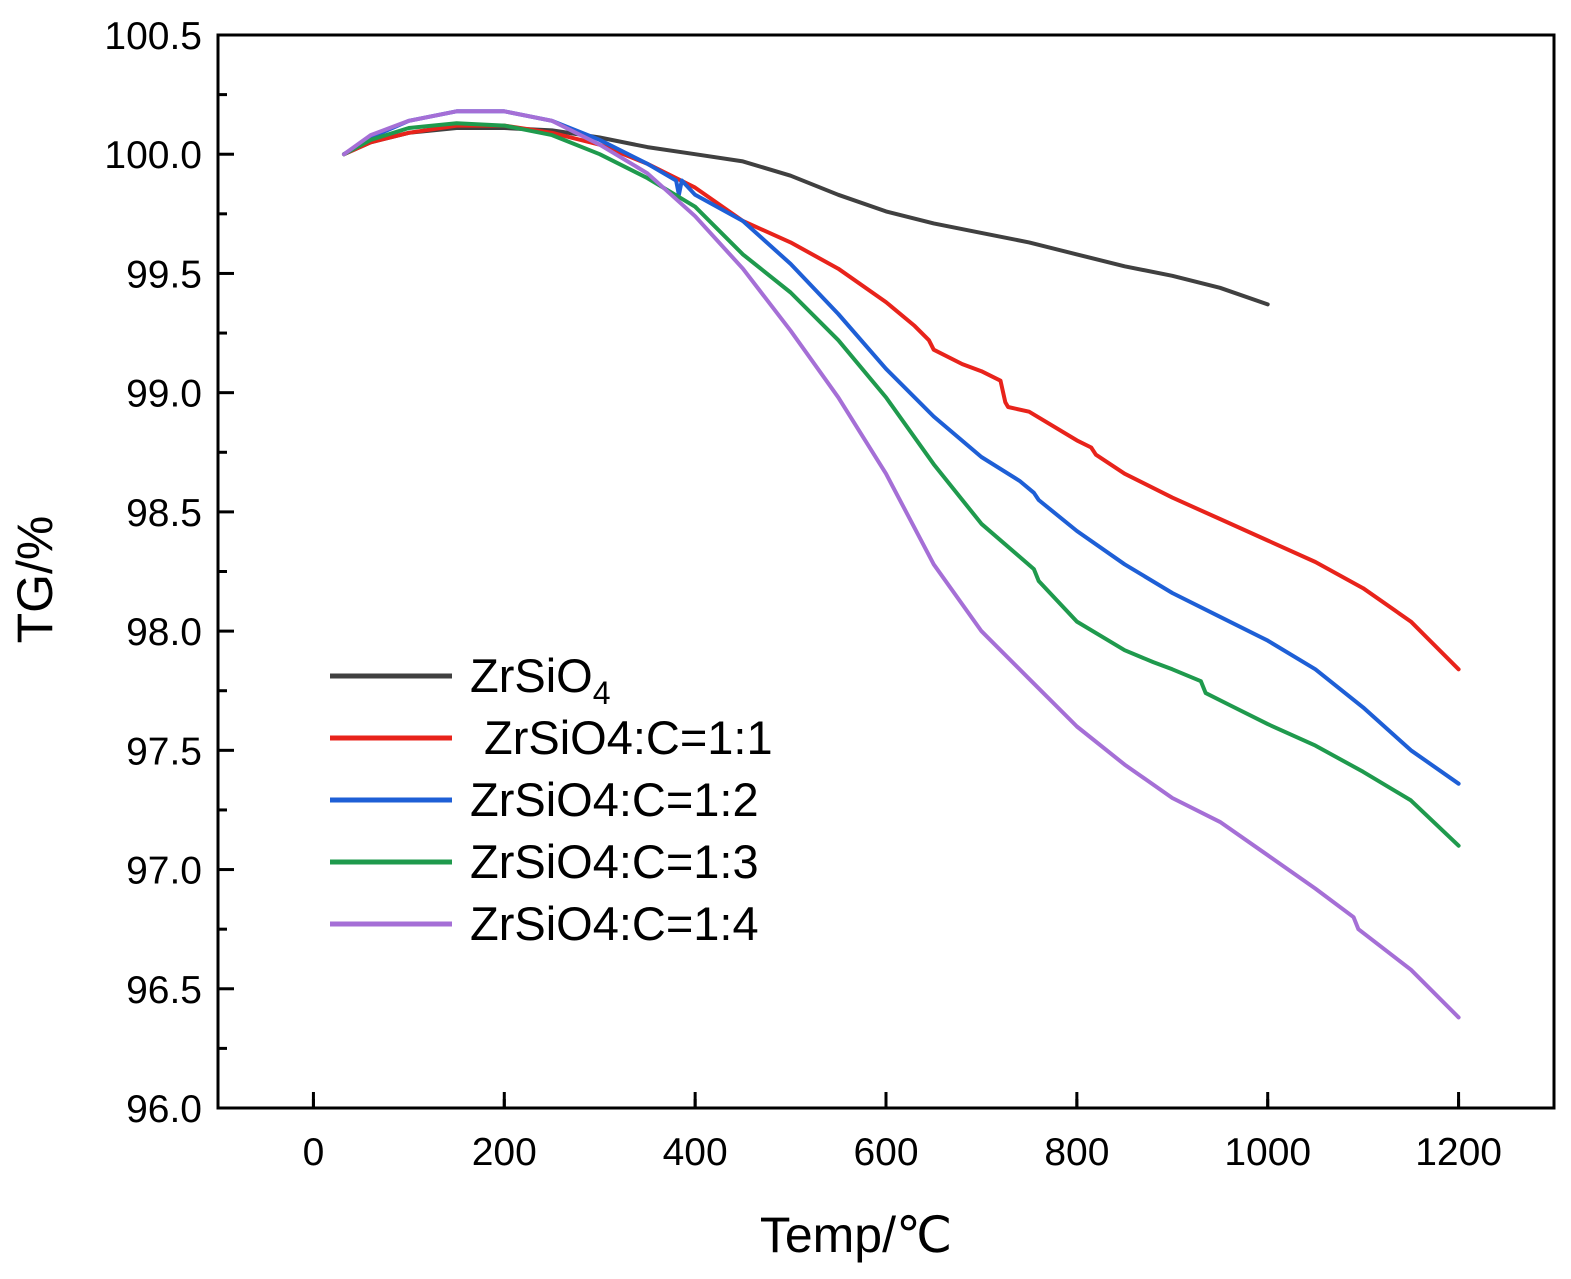 The image size is (1571, 1279). Describe the element at coordinates (164, 632) in the screenshot. I see `y-tick-label: 98.0` at that location.